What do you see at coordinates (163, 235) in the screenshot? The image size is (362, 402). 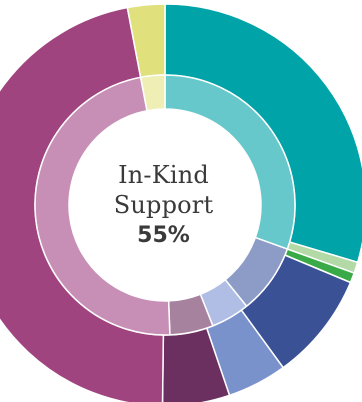 I see `center-value: 55%` at bounding box center [163, 235].